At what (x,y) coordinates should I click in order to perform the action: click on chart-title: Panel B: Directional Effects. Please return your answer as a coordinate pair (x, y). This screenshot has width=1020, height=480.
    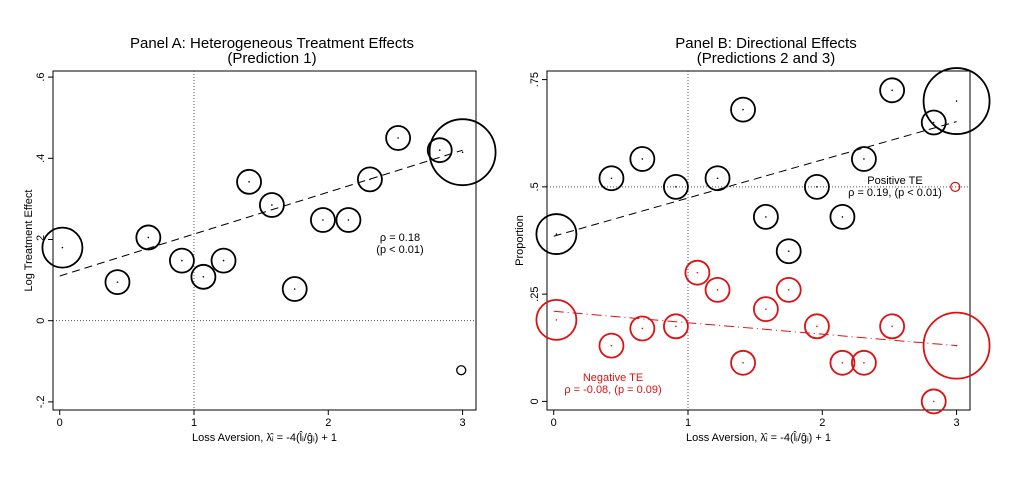
    Looking at the image, I should click on (765, 43).